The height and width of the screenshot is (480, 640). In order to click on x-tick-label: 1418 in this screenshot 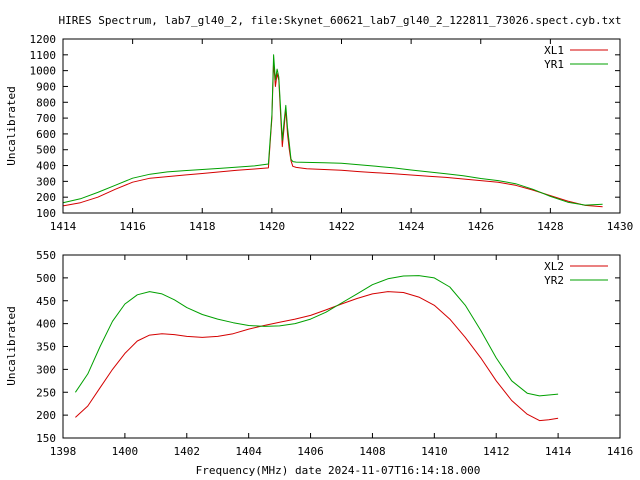, I will do `click(202, 226)`.